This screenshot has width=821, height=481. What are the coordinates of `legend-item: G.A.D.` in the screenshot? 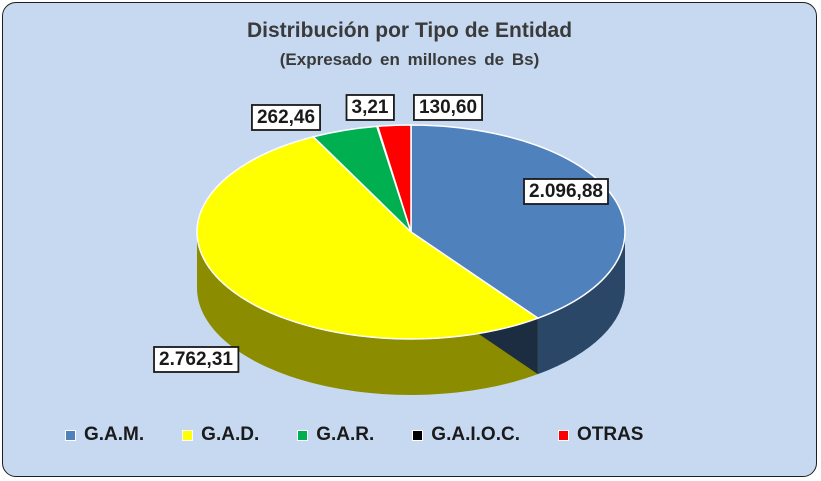 It's located at (220, 435).